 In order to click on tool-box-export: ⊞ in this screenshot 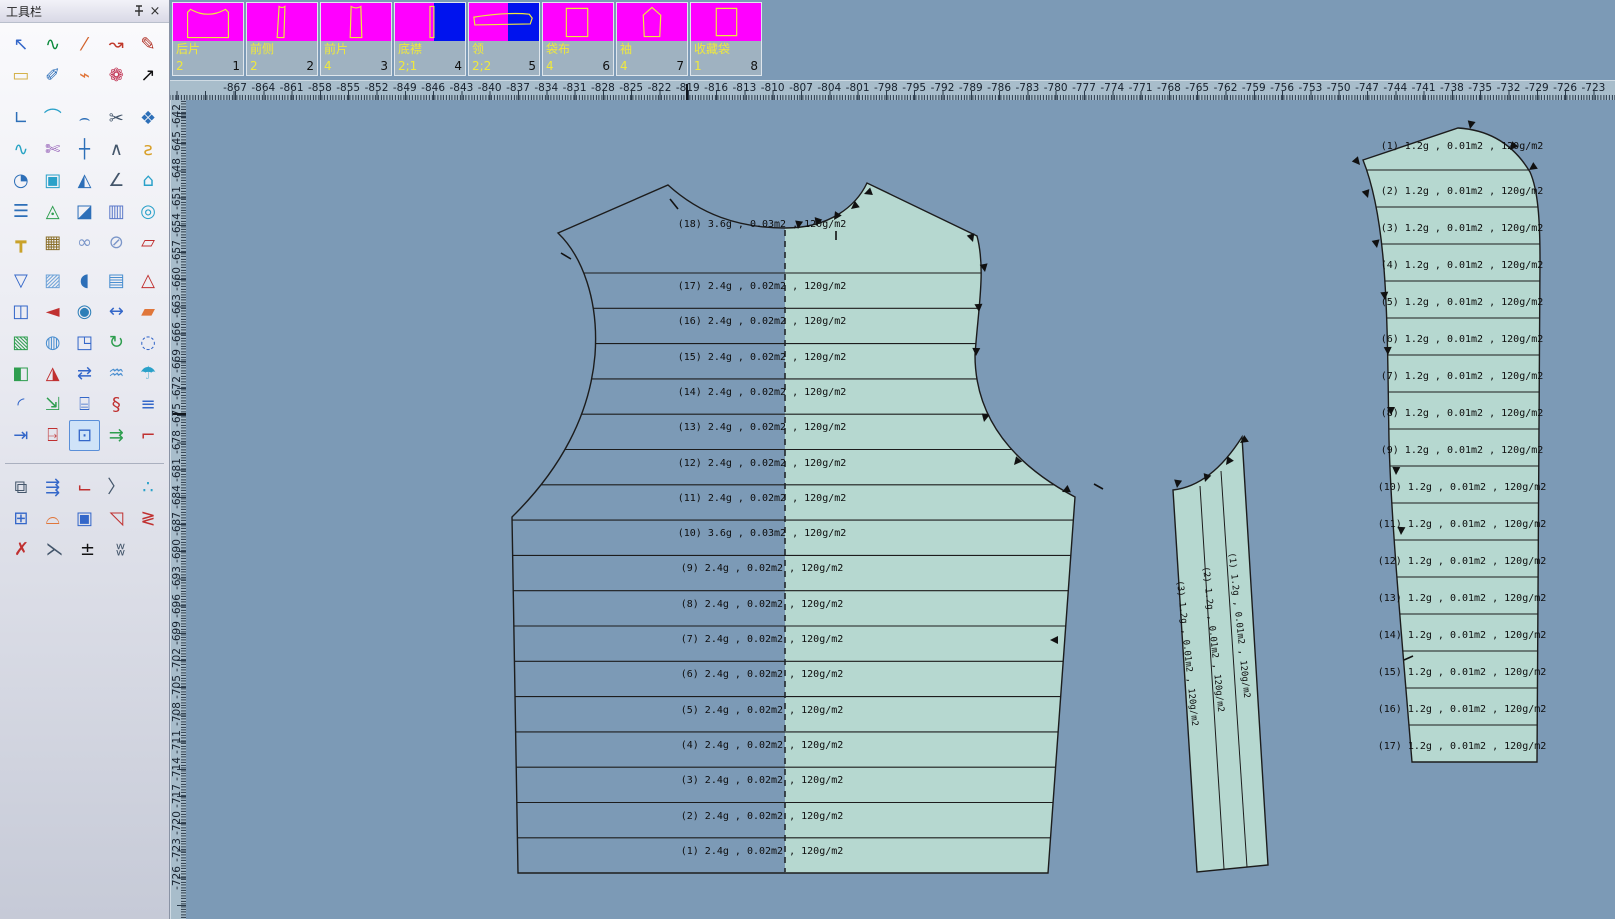, I will do `click(21, 518)`.